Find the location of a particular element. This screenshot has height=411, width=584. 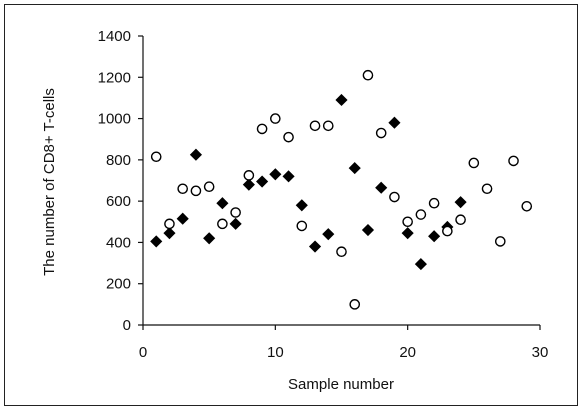

y-tick-label: 1000 is located at coordinates (114, 119).